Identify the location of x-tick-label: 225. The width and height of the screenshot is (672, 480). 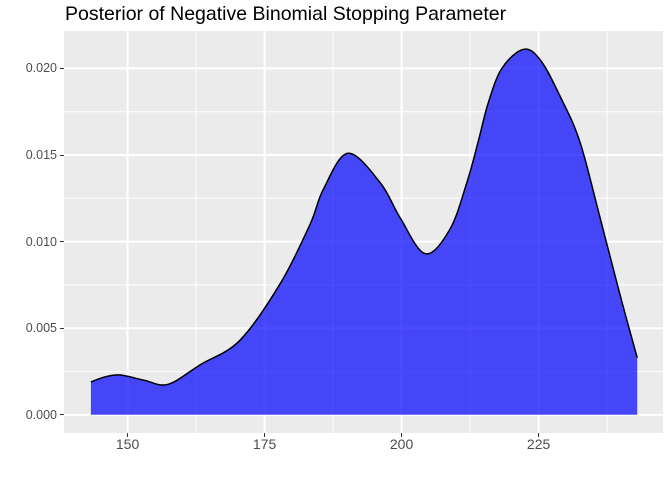
(538, 444).